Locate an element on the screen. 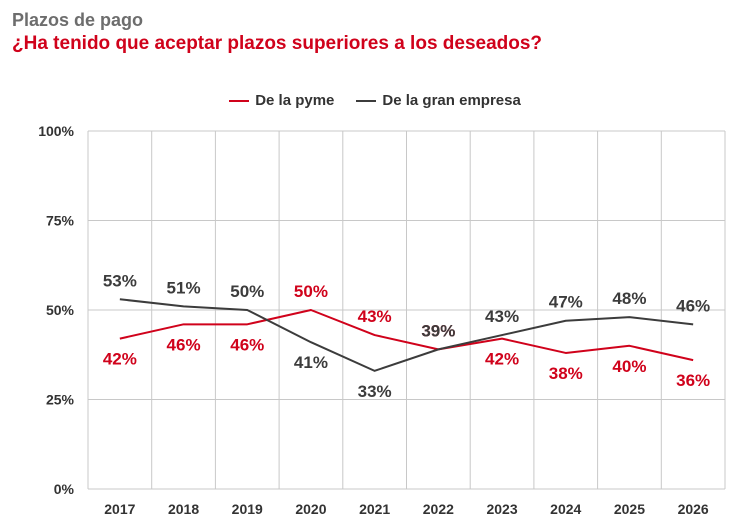 The image size is (750, 523). legend-item-pyme: De la pyme is located at coordinates (281, 100).